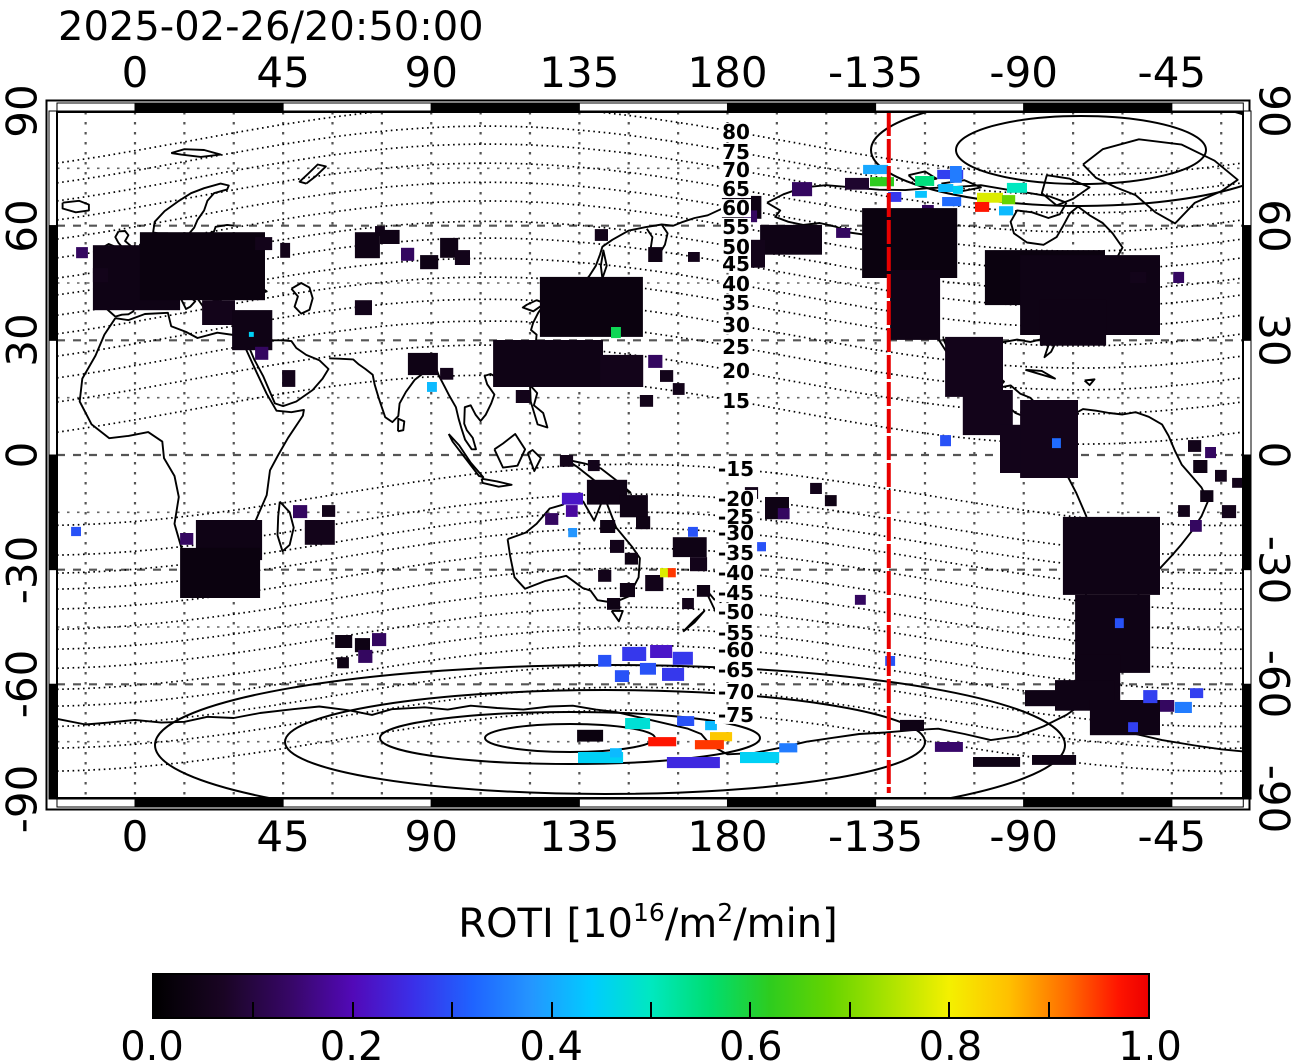 The width and height of the screenshot is (1296, 1064). Describe the element at coordinates (736, 132) in the screenshot. I see `contour-label: 80` at that location.